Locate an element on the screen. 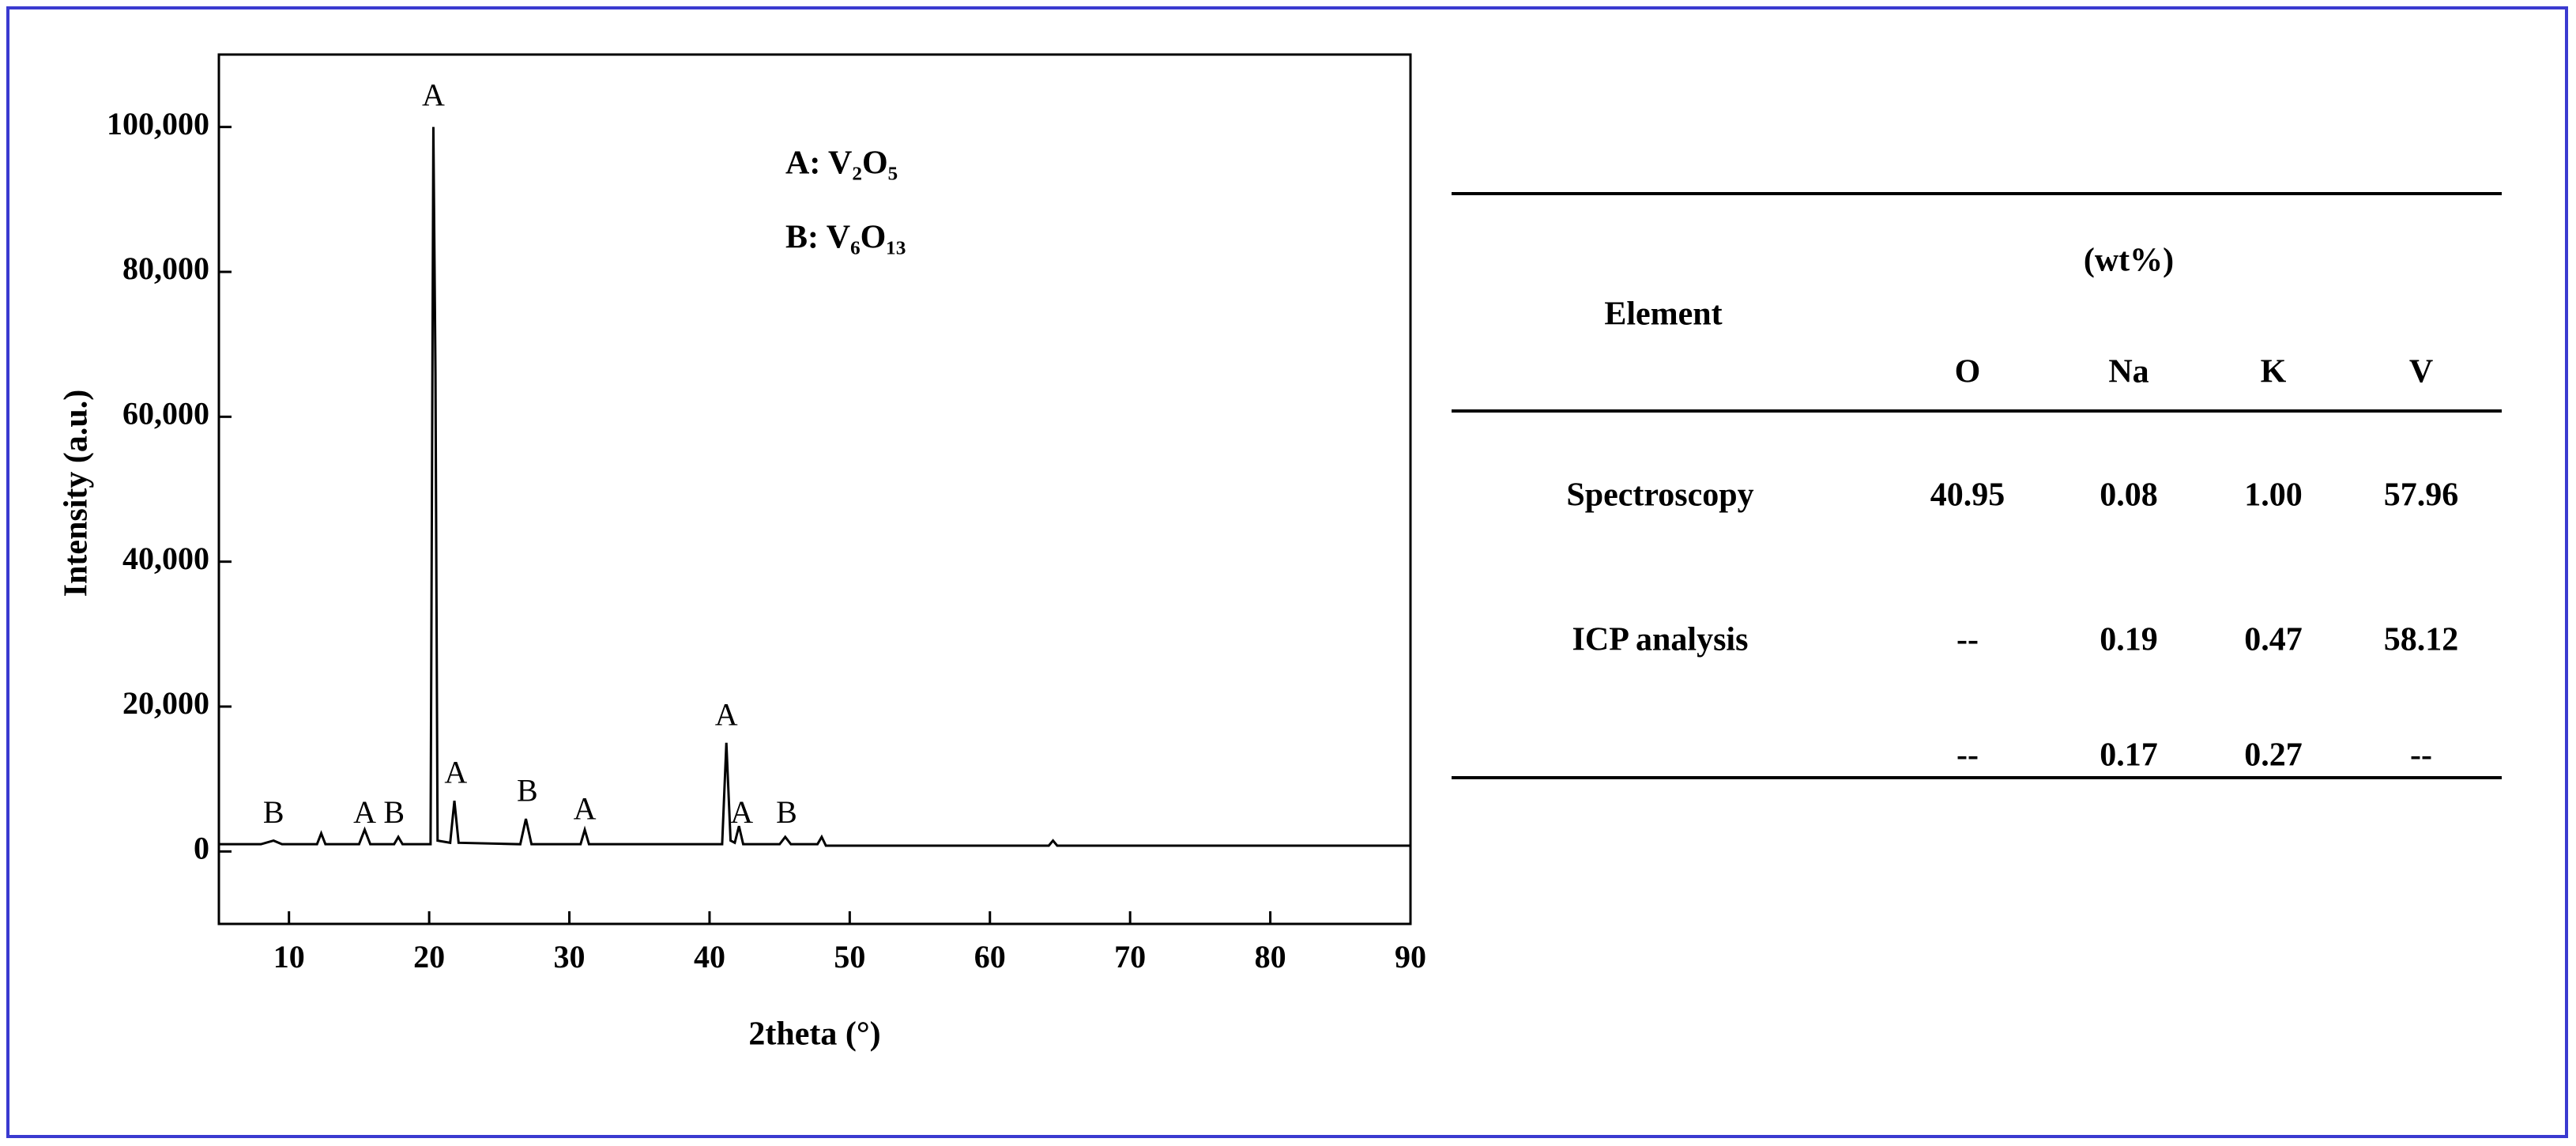  table-cell: 0.08 is located at coordinates (2129, 495).